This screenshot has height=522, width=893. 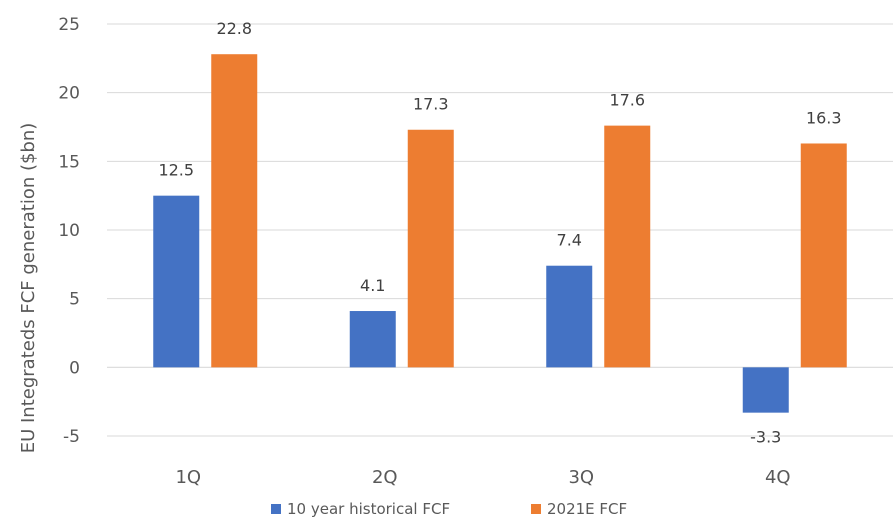 What do you see at coordinates (74, 300) in the screenshot?
I see `y-tick-label: 5` at bounding box center [74, 300].